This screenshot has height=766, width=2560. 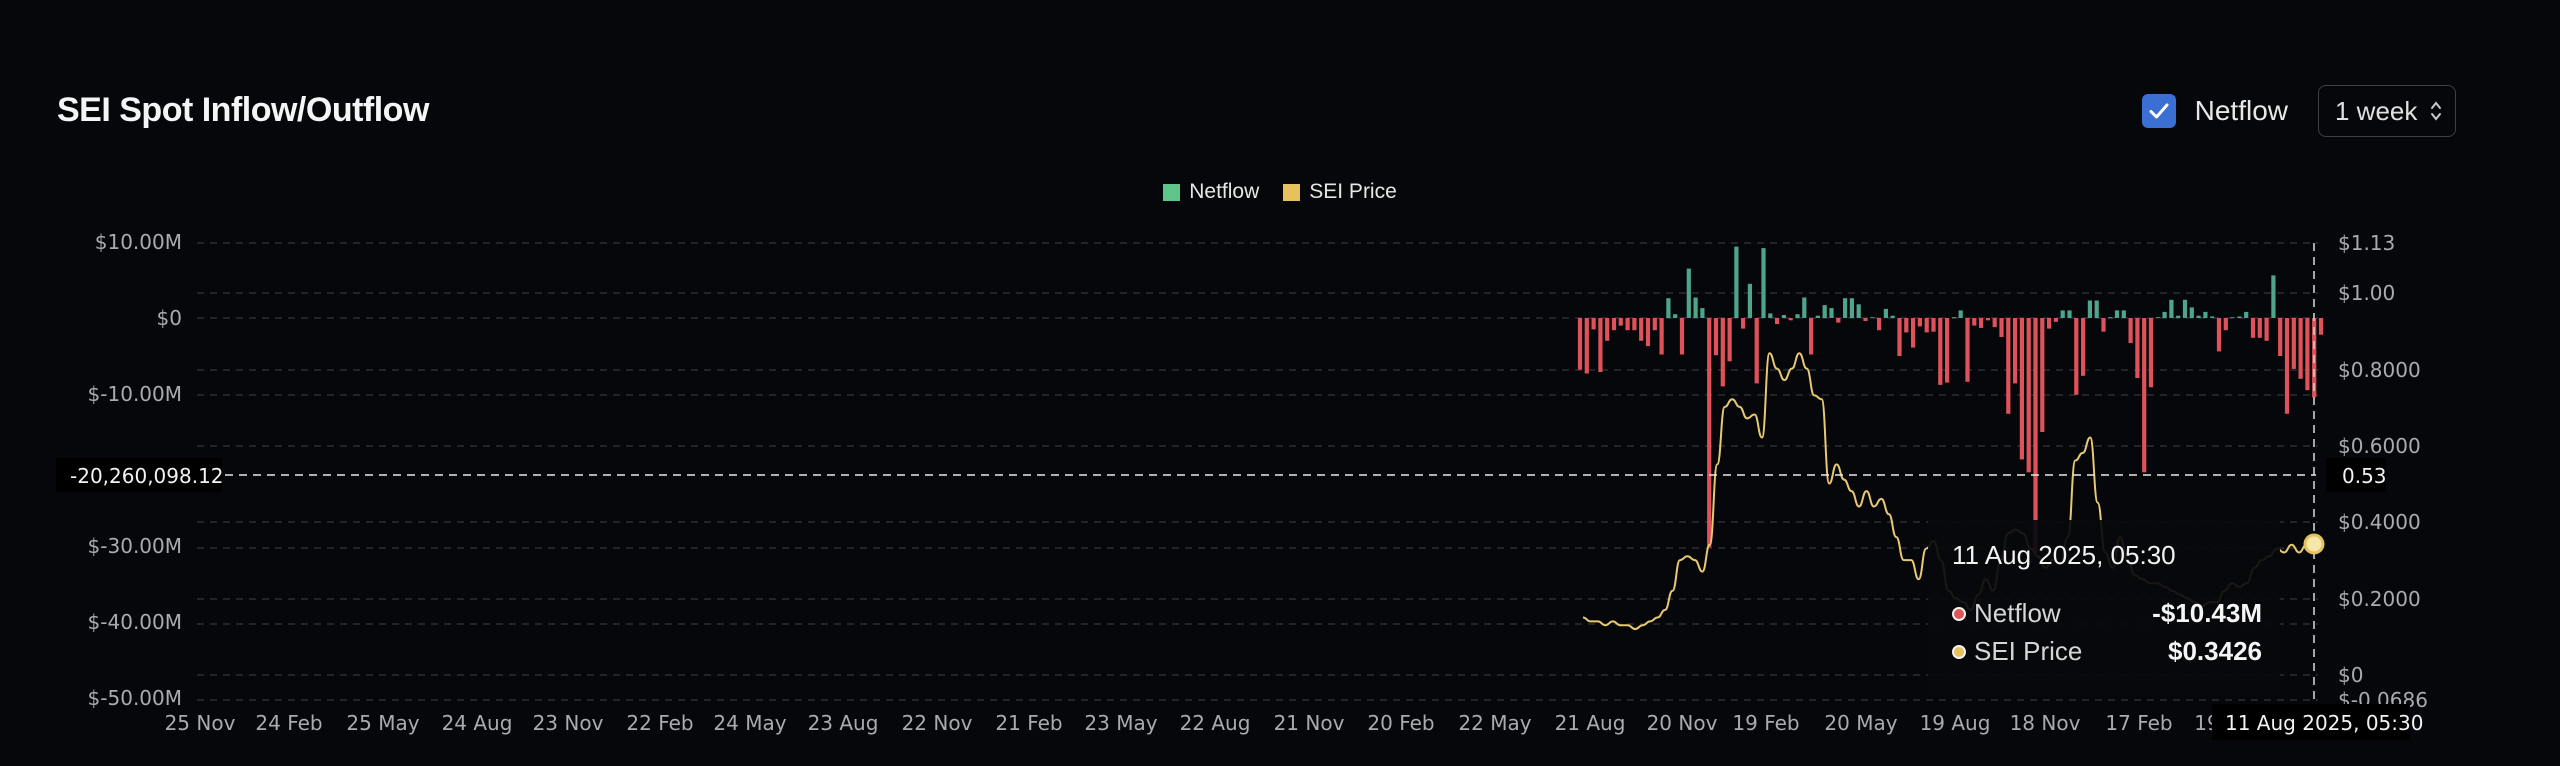 What do you see at coordinates (2387, 111) in the screenshot?
I see `interval-select: 1 week` at bounding box center [2387, 111].